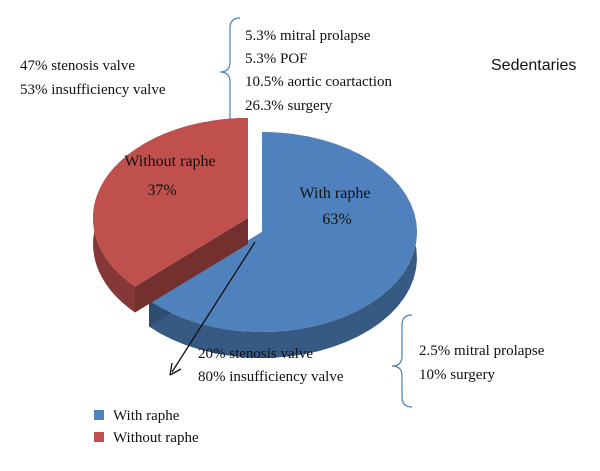 The width and height of the screenshot is (600, 471). Describe the element at coordinates (482, 351) in the screenshot. I see `annotation-with-raphe-assoc-1: 2.5% mitral prolapse` at that location.